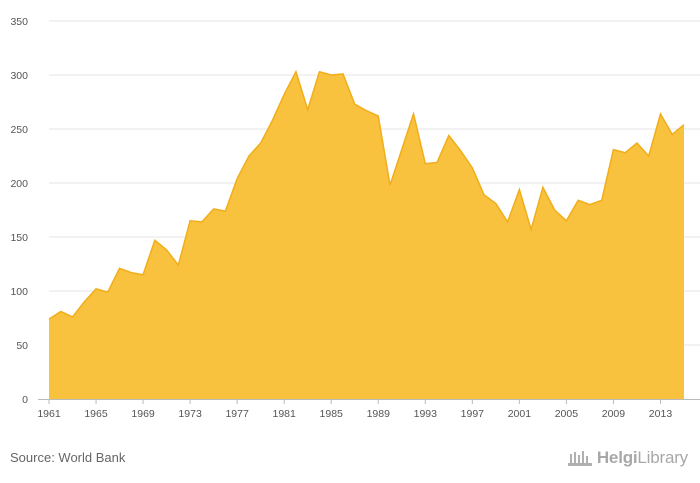  I want to click on x-tick-label: 2001, so click(520, 414).